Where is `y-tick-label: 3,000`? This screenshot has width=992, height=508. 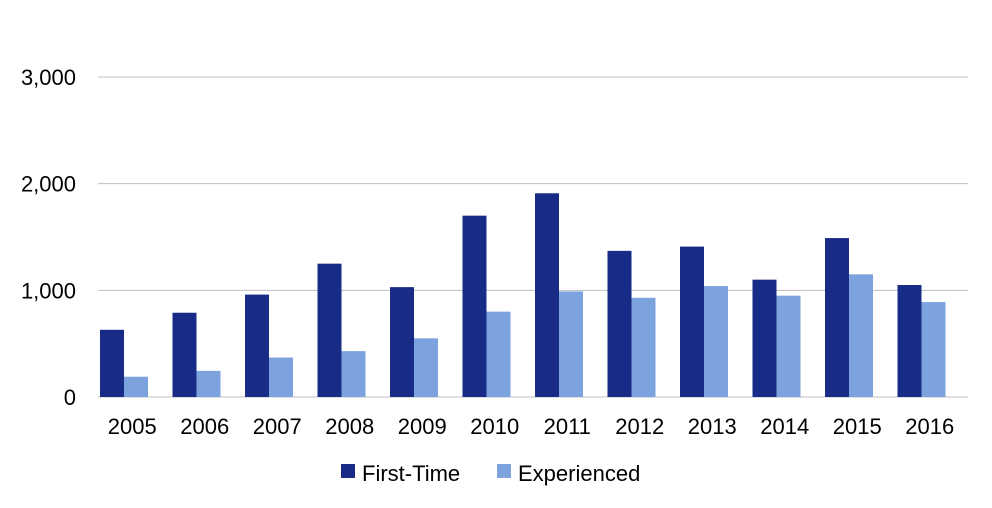
y-tick-label: 3,000 is located at coordinates (48, 77).